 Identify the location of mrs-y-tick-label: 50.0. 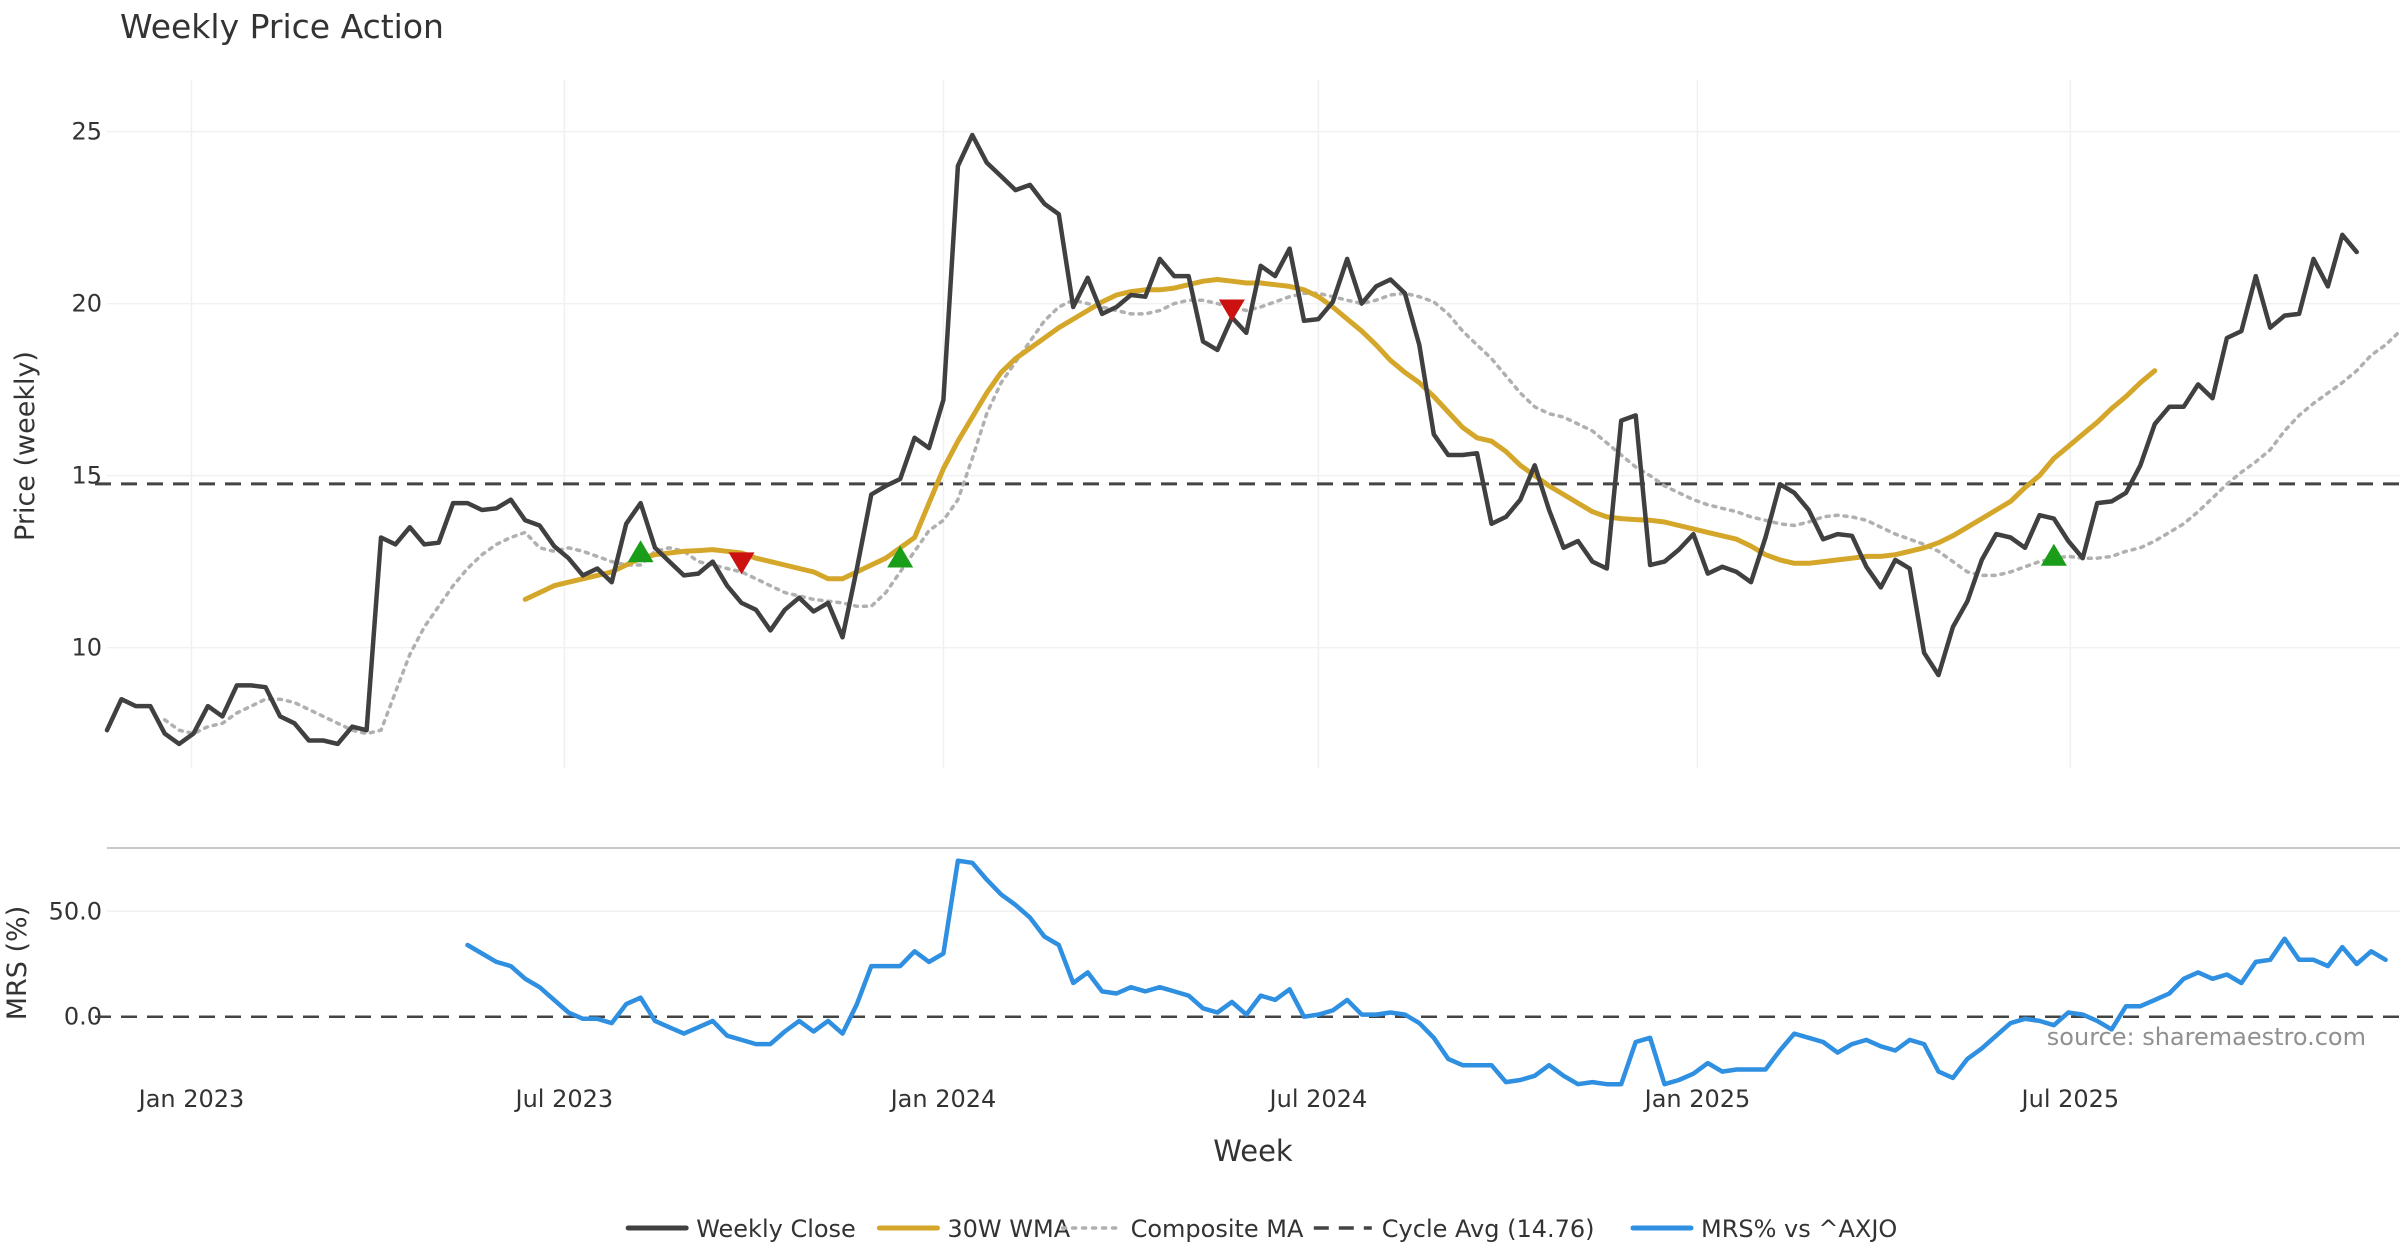
(75, 911).